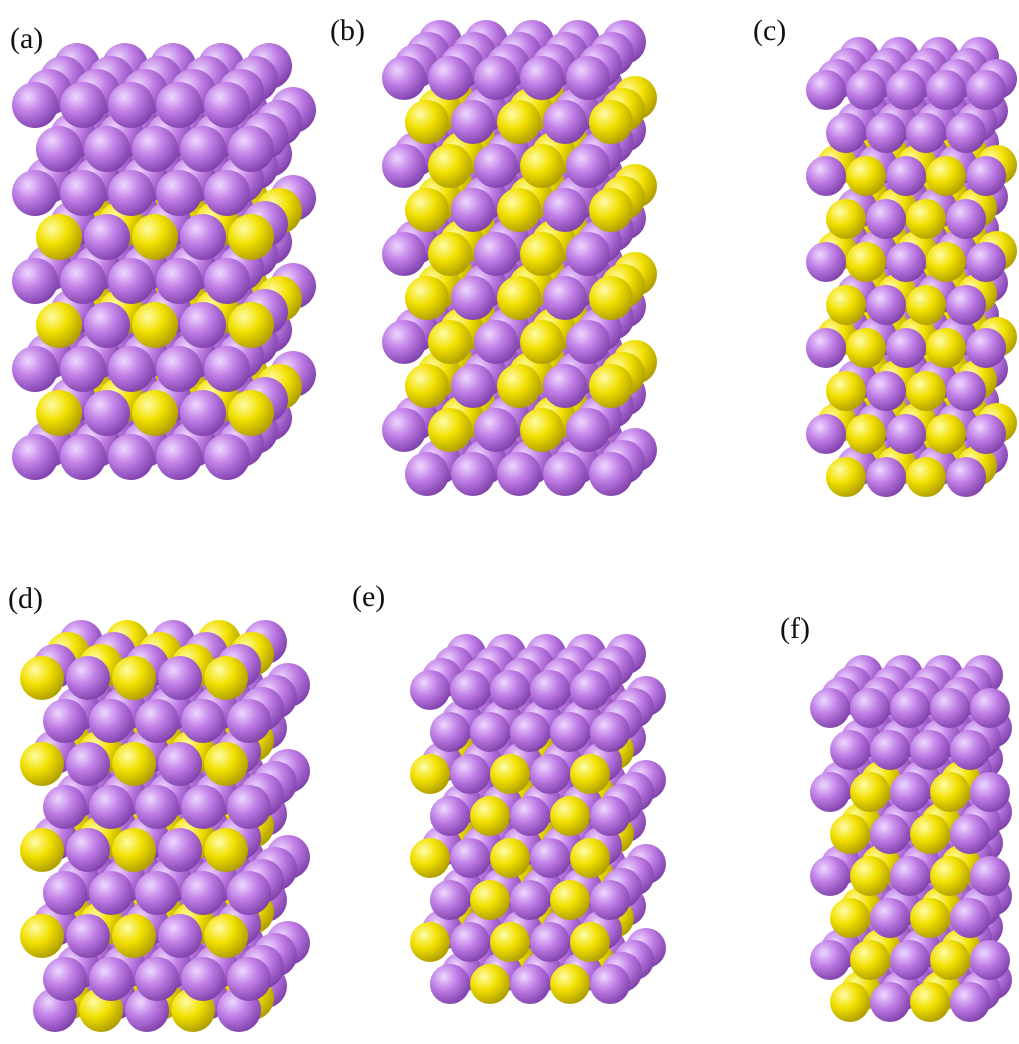 Image resolution: width=1019 pixels, height=1044 pixels. I want to click on panel-label-d: (d), so click(25, 598).